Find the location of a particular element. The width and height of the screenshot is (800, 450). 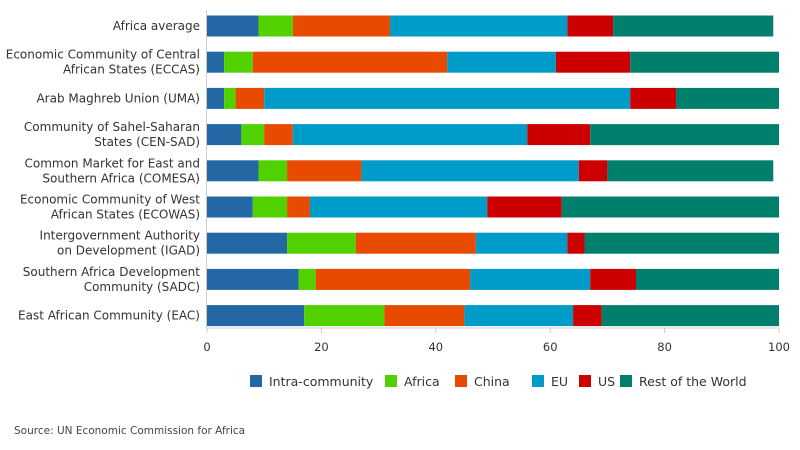

category-label: Africa average is located at coordinates (156, 26).